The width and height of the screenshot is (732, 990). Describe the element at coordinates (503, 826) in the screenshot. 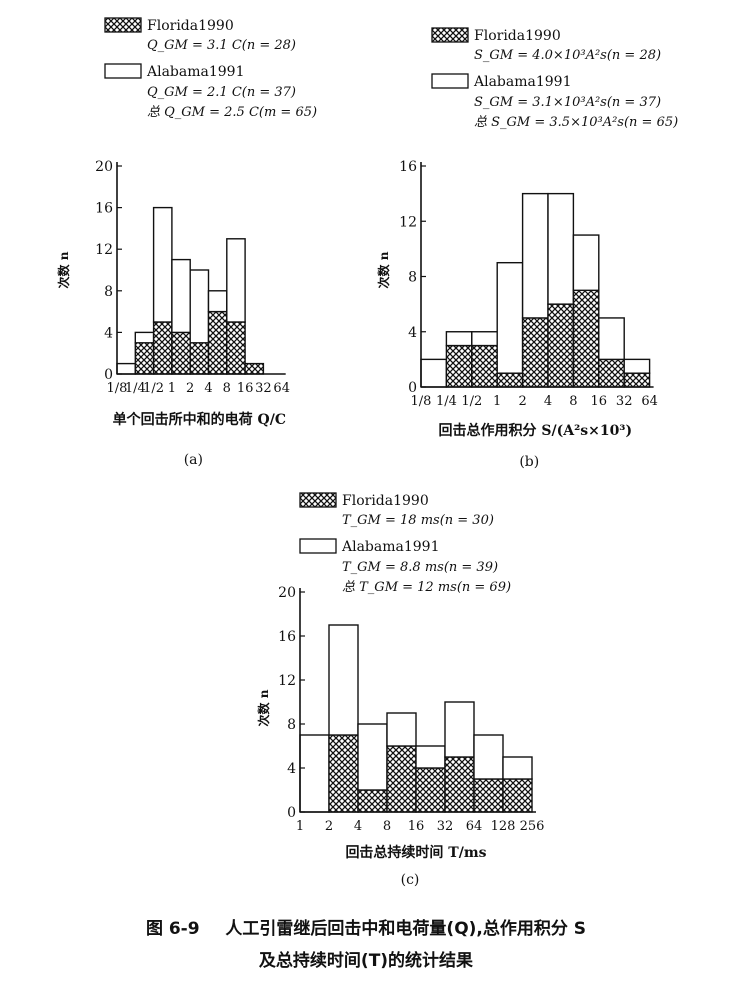

I see `x-tick-label: 128` at that location.